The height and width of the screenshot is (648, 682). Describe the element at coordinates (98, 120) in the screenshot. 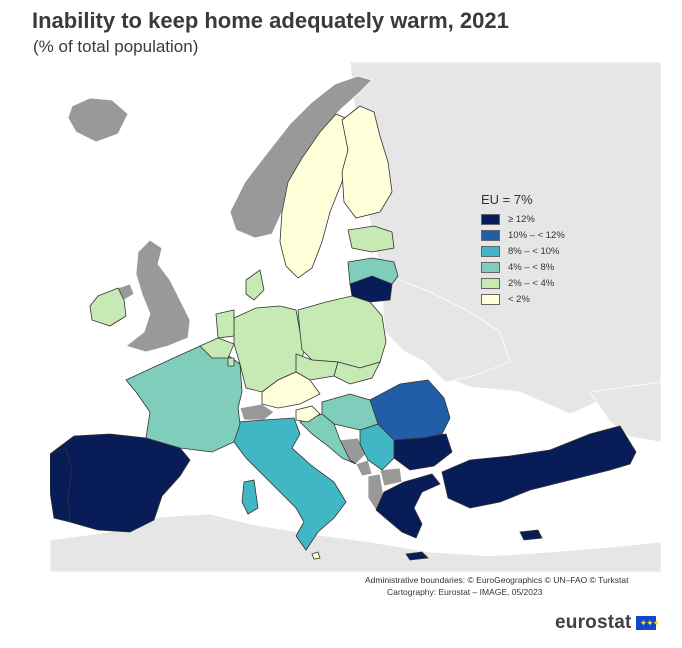

I see `iceland` at that location.